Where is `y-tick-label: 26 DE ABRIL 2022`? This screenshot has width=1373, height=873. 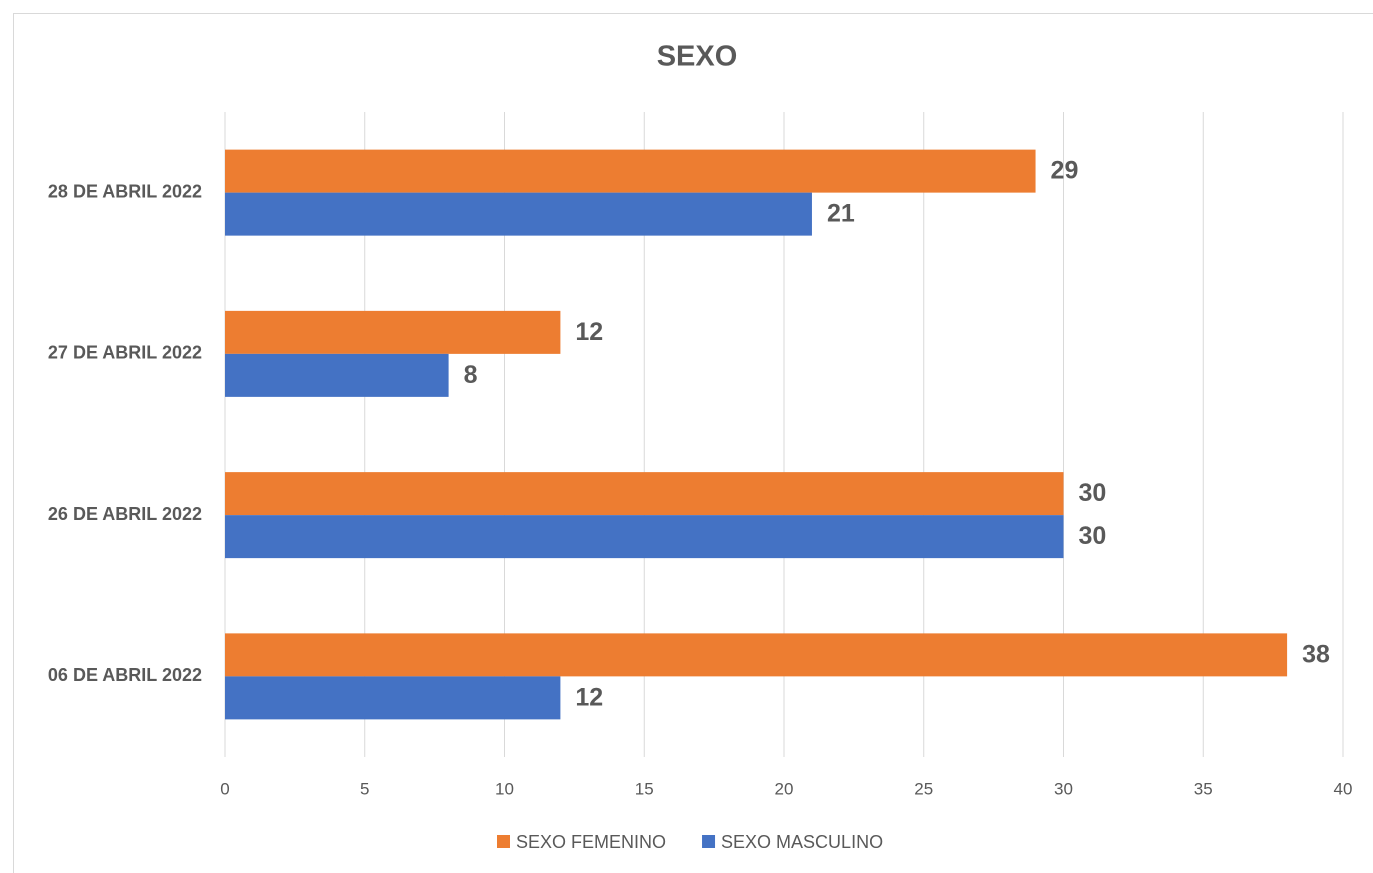 y-tick-label: 26 DE ABRIL 2022 is located at coordinates (125, 514).